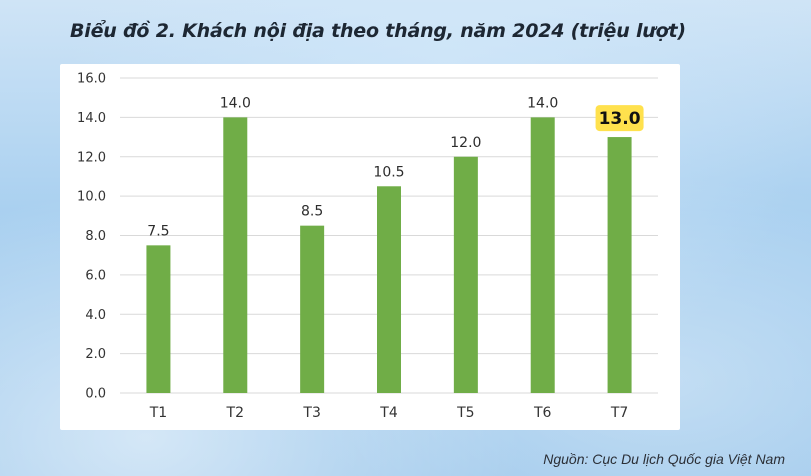  I want to click on data-label: 7.5, so click(158, 231).